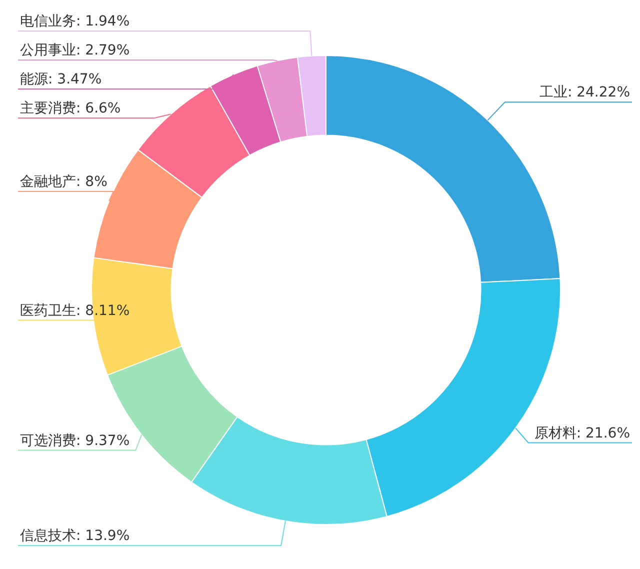 This screenshot has width=640, height=569. What do you see at coordinates (75, 536) in the screenshot?
I see `slice-label: 信息技术: 13.9%` at bounding box center [75, 536].